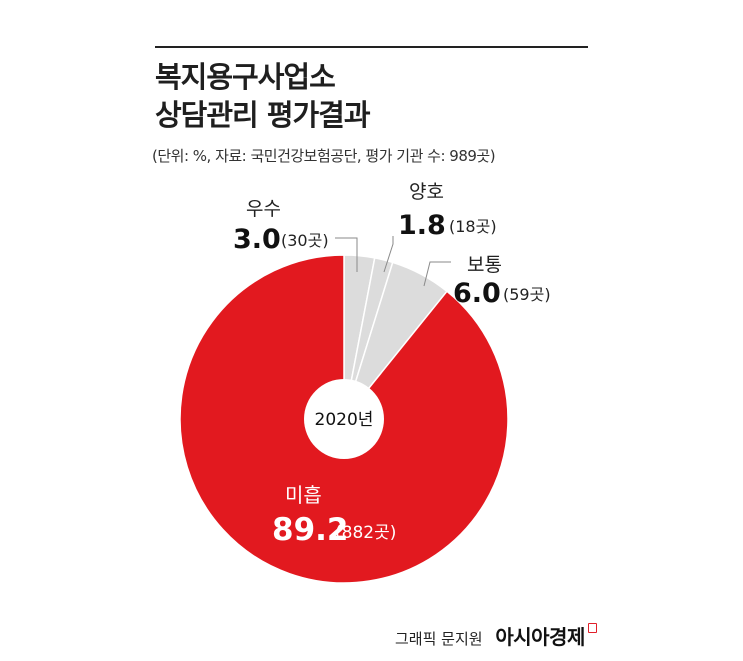 The image size is (743, 661). I want to click on slice-label-name-excellent: 우수, so click(263, 209).